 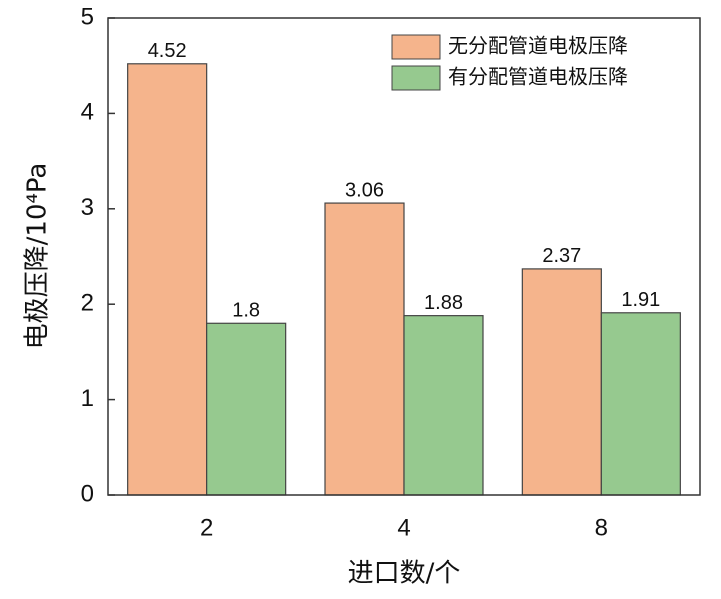 What do you see at coordinates (87, 398) in the screenshot?
I see `y-tick-label: 1` at bounding box center [87, 398].